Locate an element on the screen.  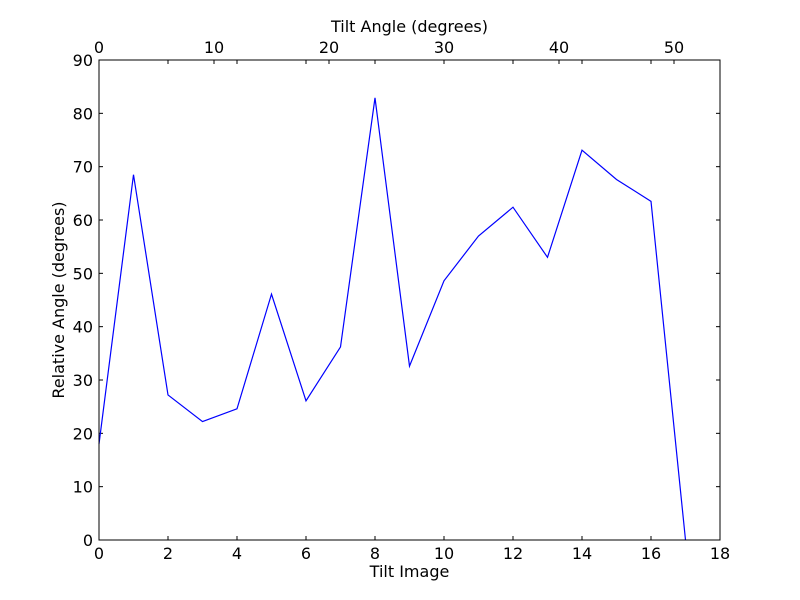
x-tick-label: 2 is located at coordinates (168, 553).